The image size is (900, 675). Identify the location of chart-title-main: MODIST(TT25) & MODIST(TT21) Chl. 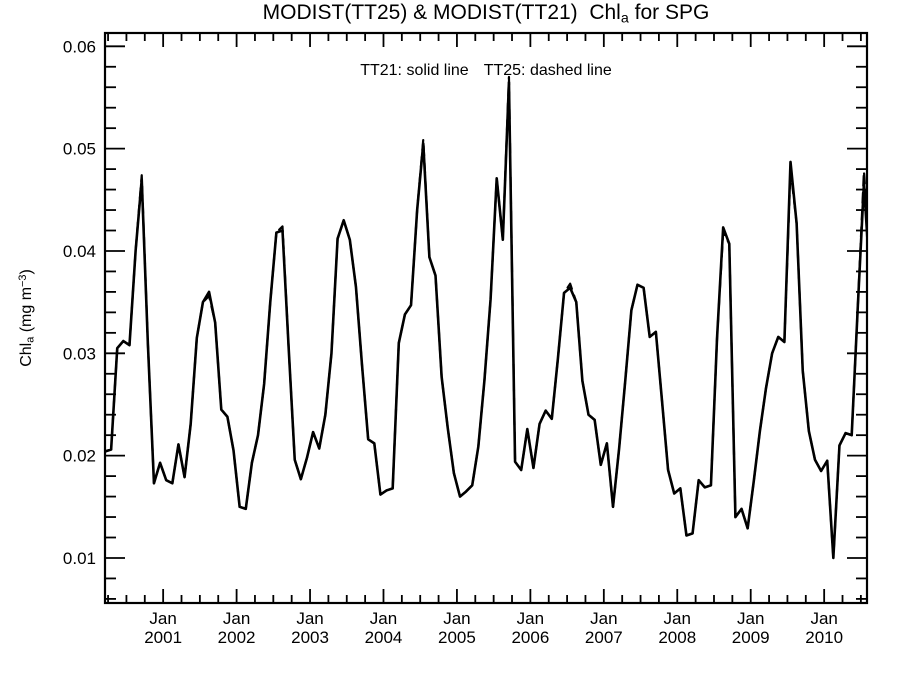
(441, 12).